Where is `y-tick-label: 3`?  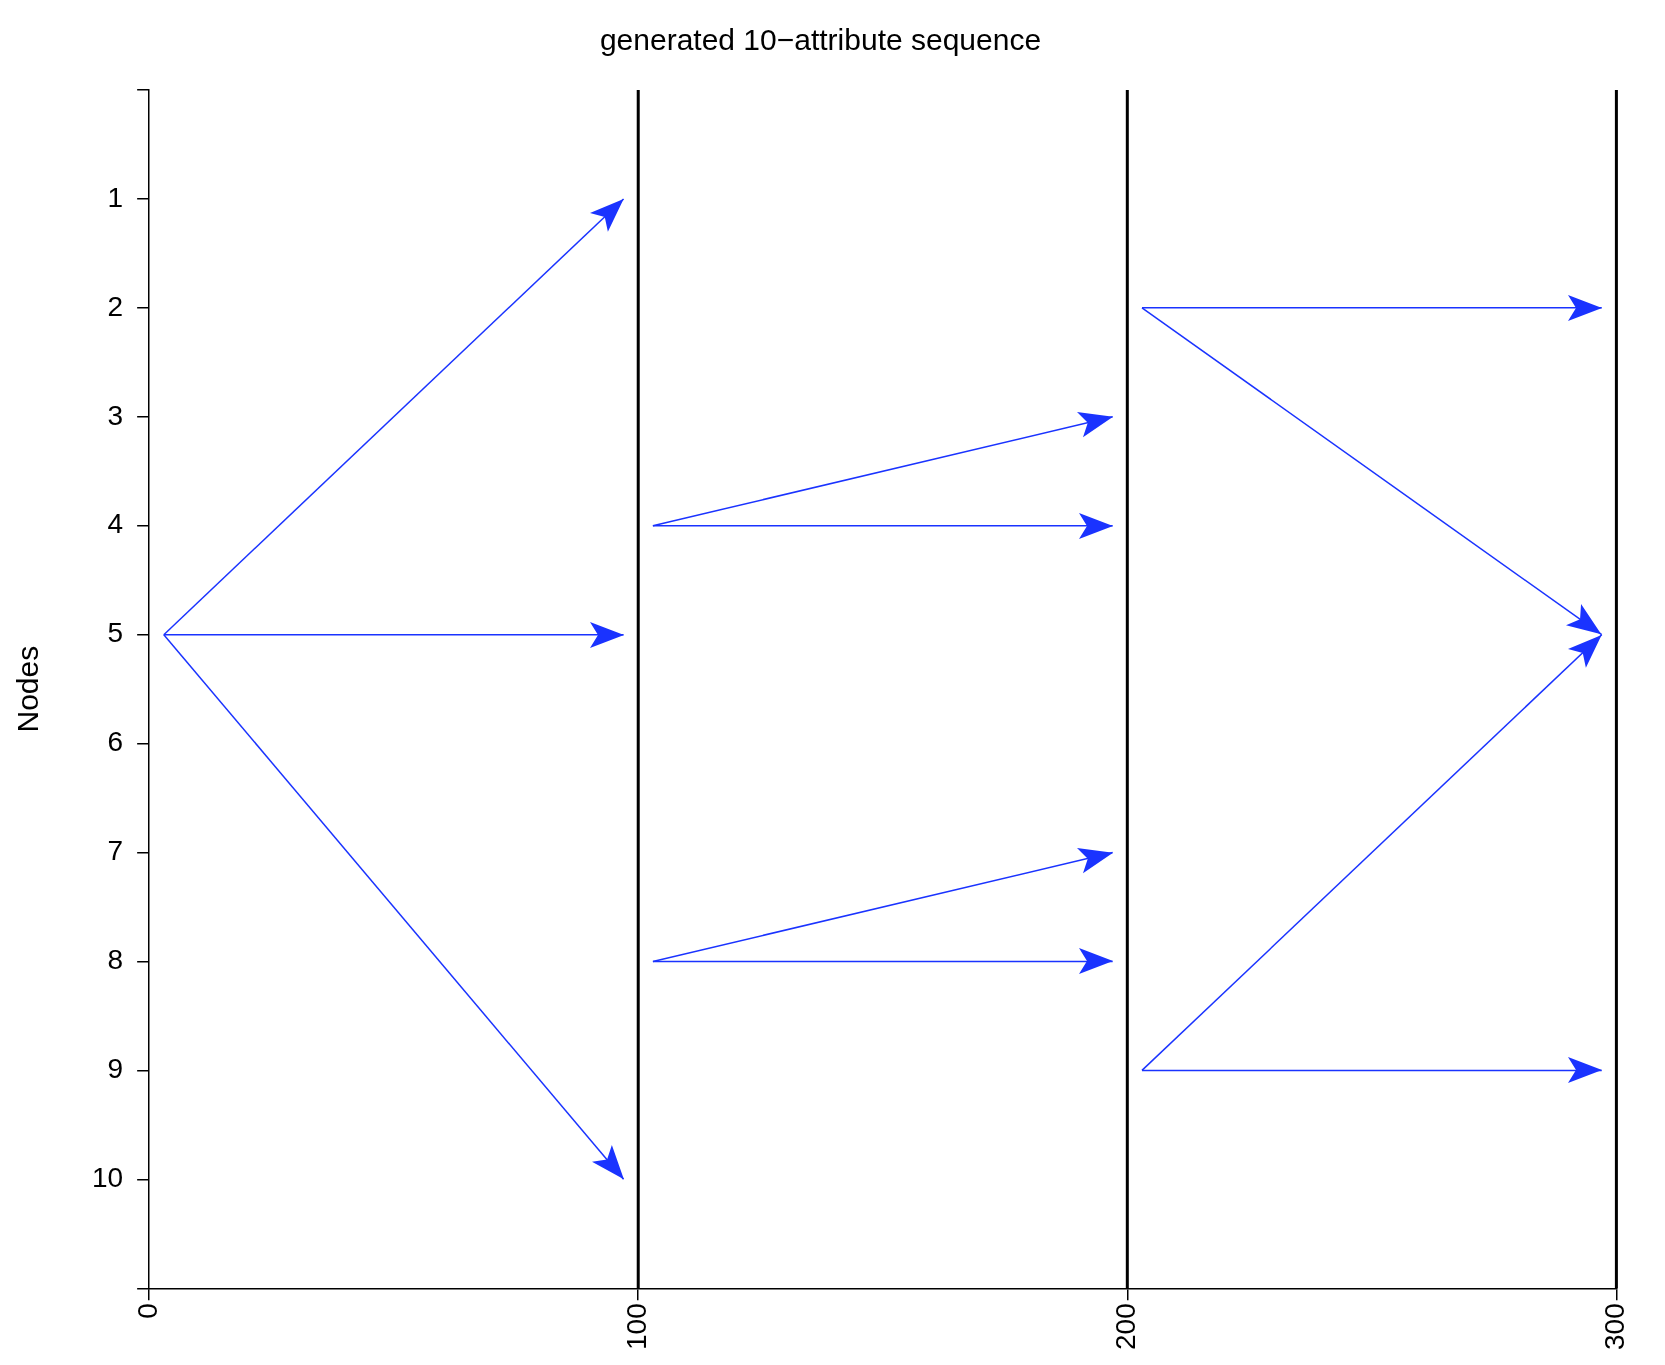 y-tick-label: 3 is located at coordinates (115, 415).